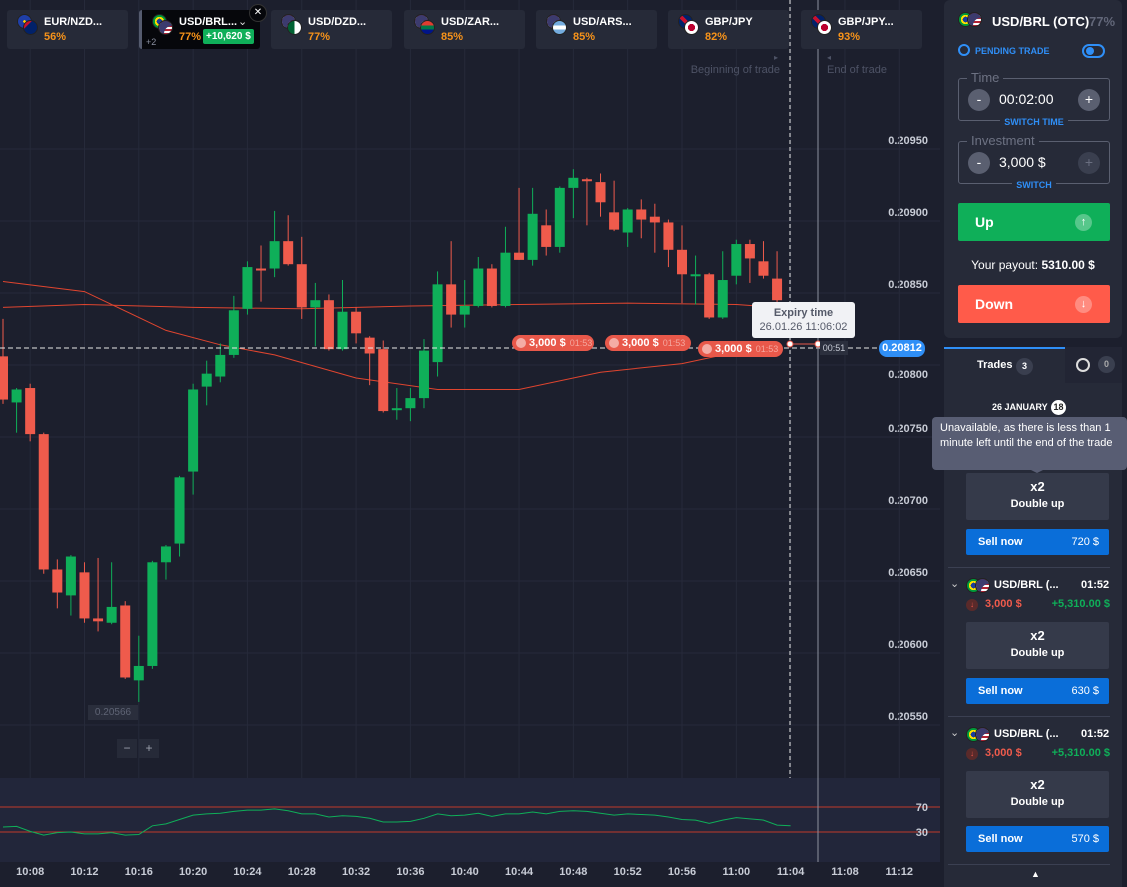 The width and height of the screenshot is (1127, 887). Describe the element at coordinates (803, 320) in the screenshot. I see `expiry-time-tooltip: Expiry time 26.01.26 11:06:02` at that location.